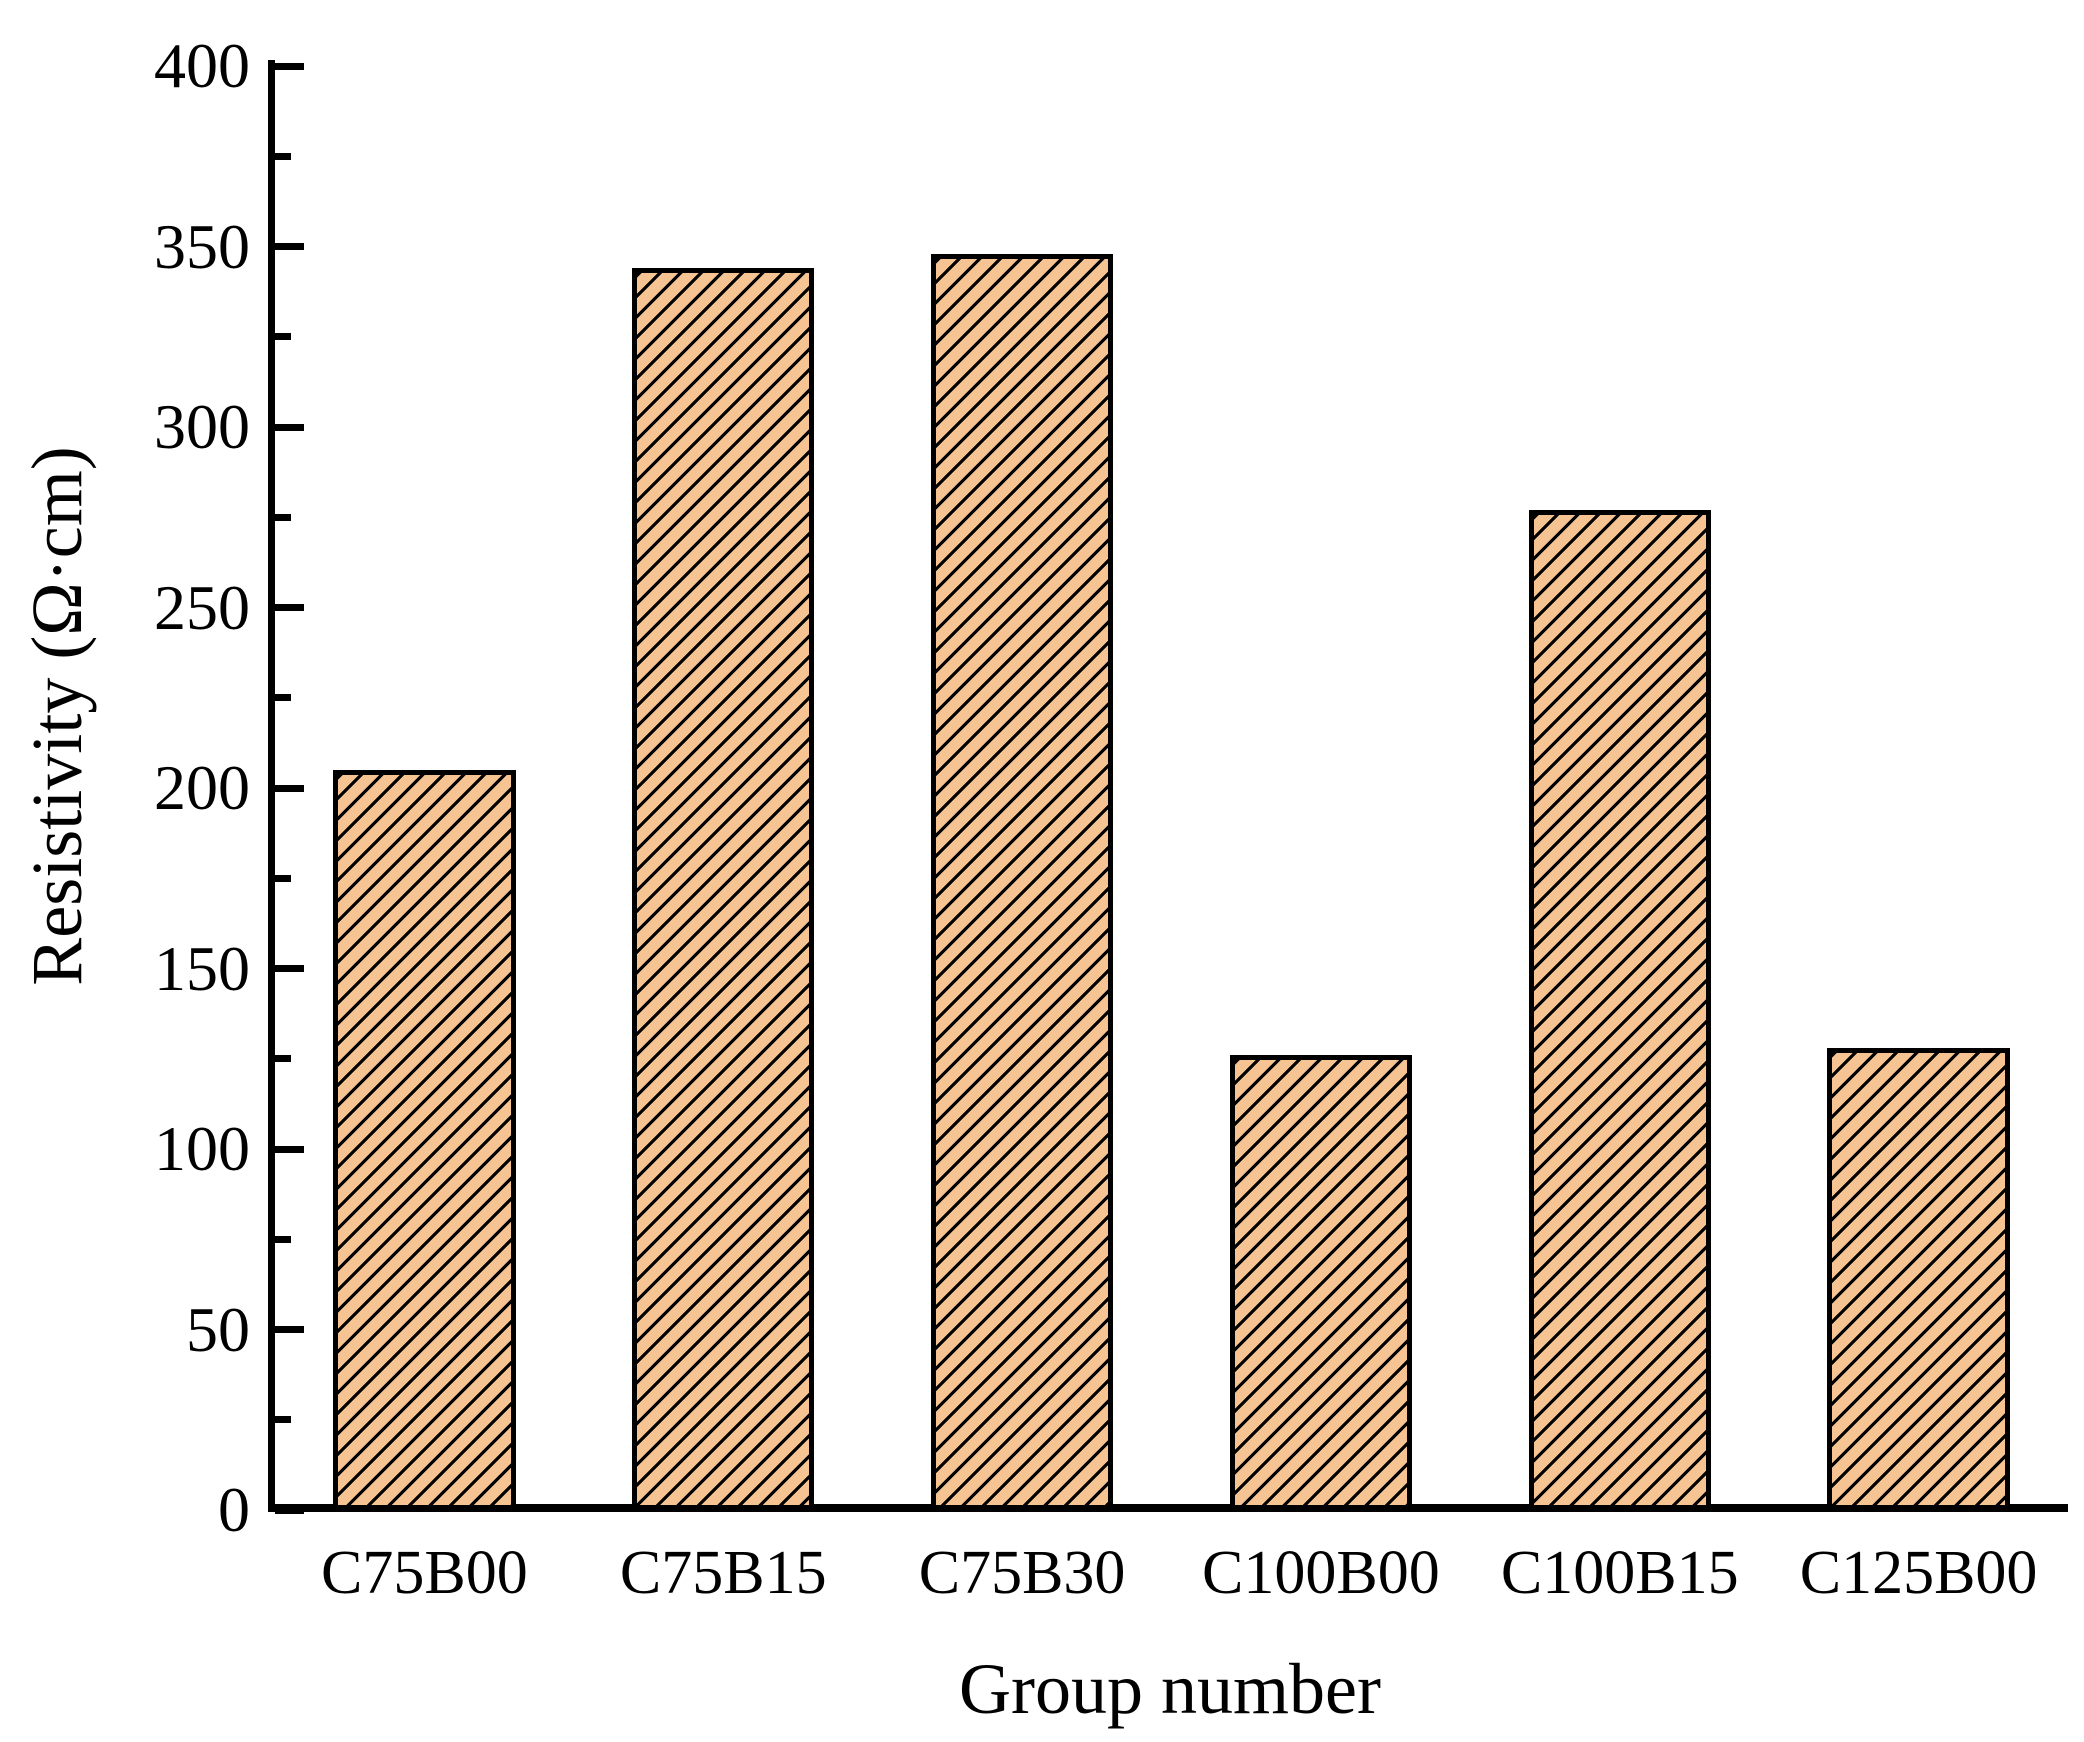 This screenshot has width=2084, height=1742. What do you see at coordinates (723, 1573) in the screenshot?
I see `x-tick-label: C75B15` at bounding box center [723, 1573].